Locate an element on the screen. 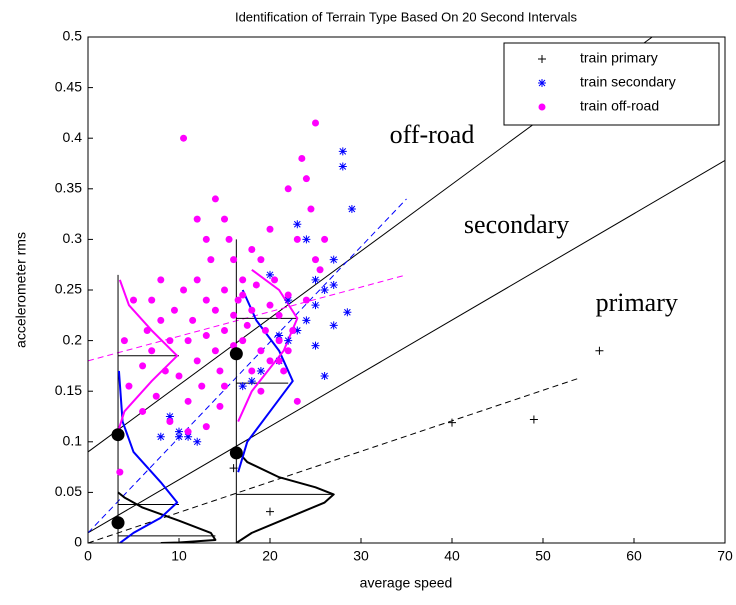 This screenshot has height=605, width=736. legend-label: train off-road is located at coordinates (619, 106).